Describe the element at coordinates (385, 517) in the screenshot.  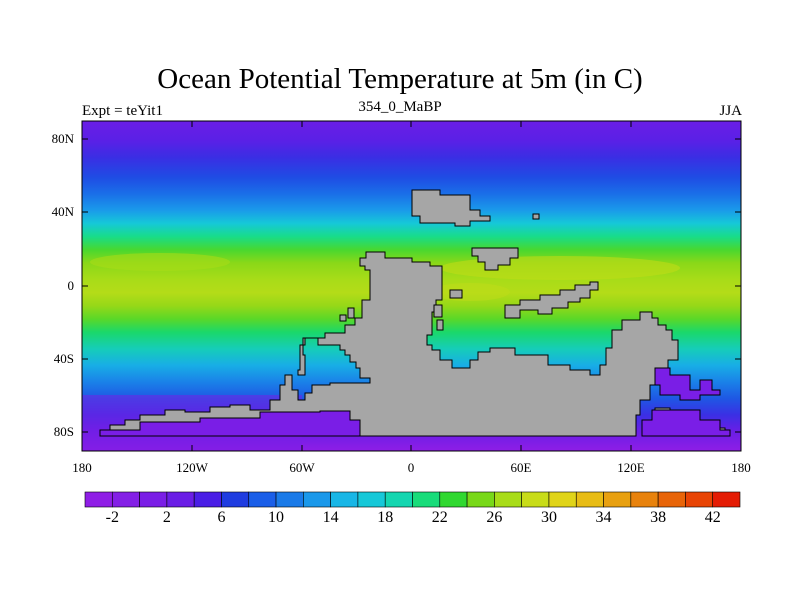
I see `colorbar-label: 18` at that location.